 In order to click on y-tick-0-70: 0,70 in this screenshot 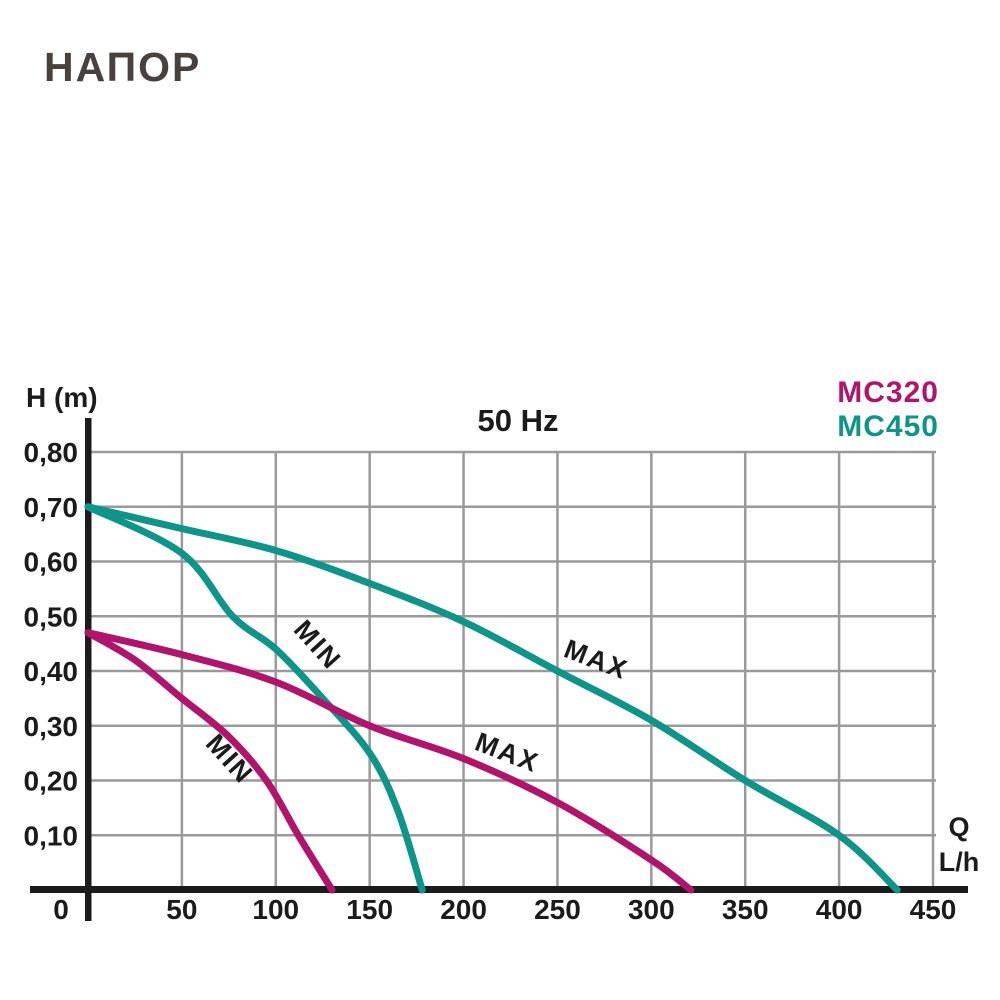, I will do `click(51, 507)`.